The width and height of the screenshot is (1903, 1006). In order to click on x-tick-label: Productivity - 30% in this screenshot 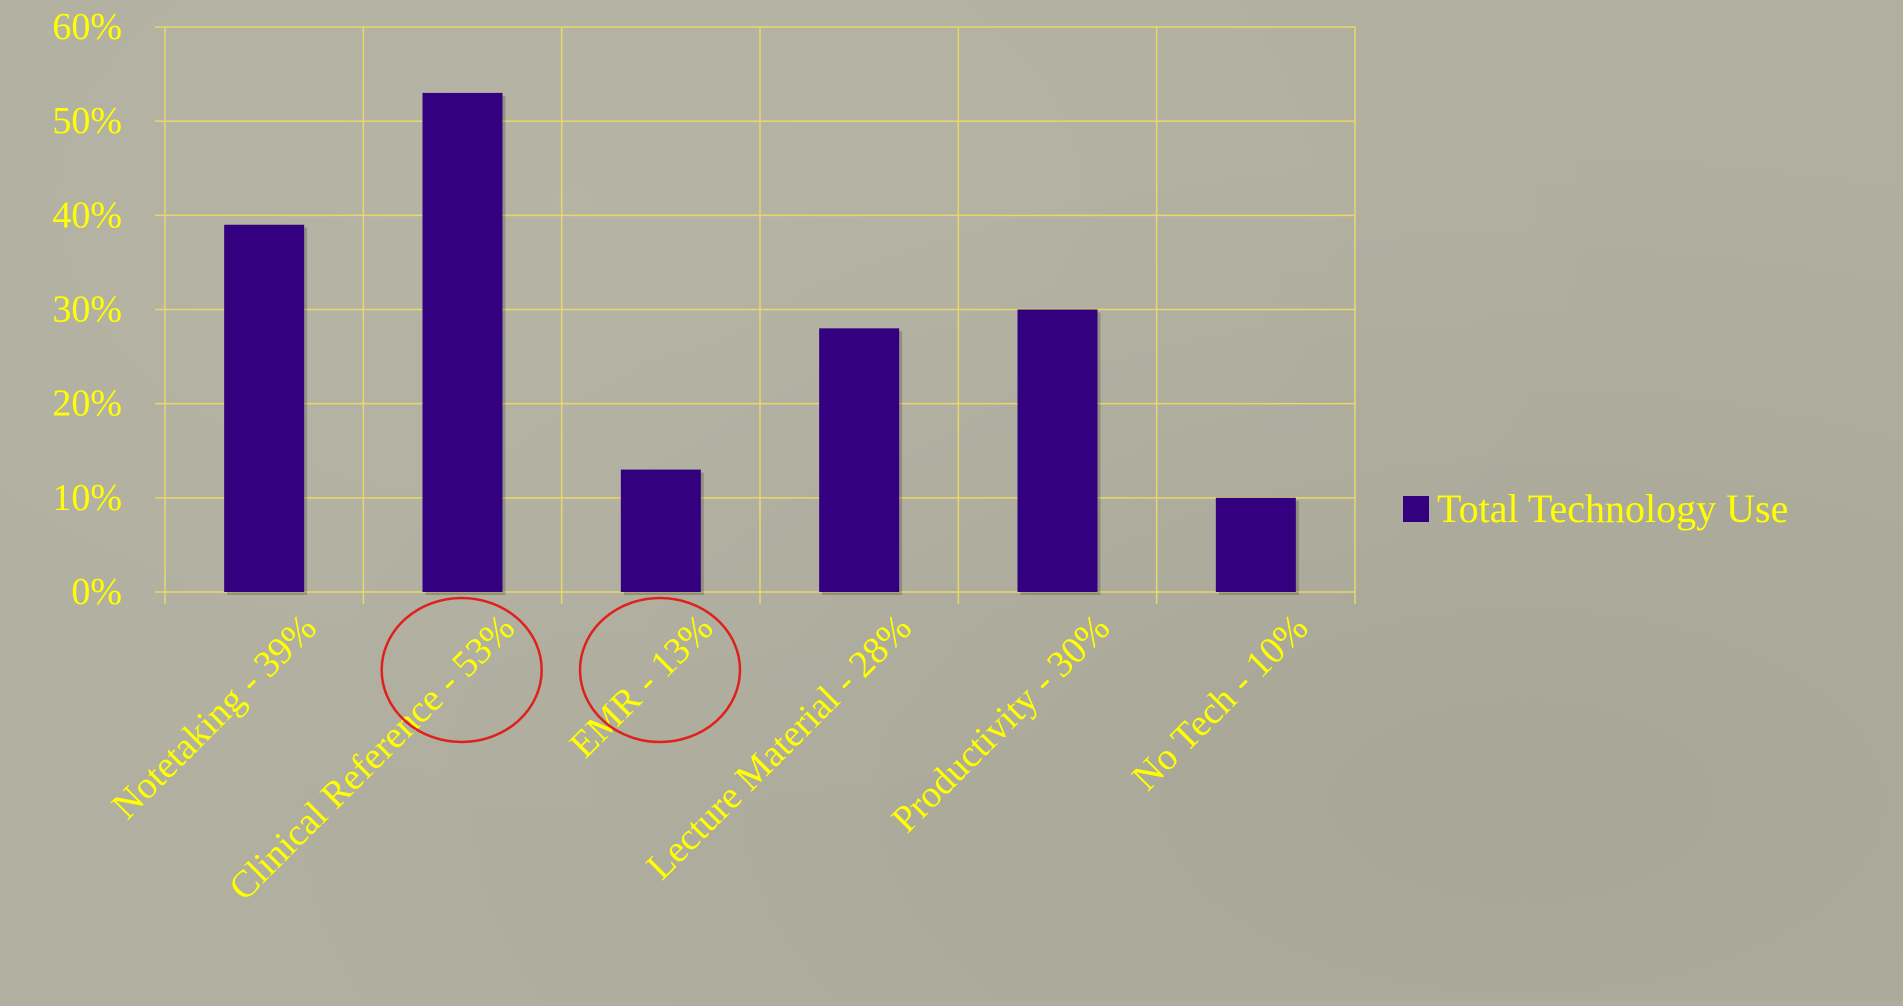, I will do `click(1001, 724)`.